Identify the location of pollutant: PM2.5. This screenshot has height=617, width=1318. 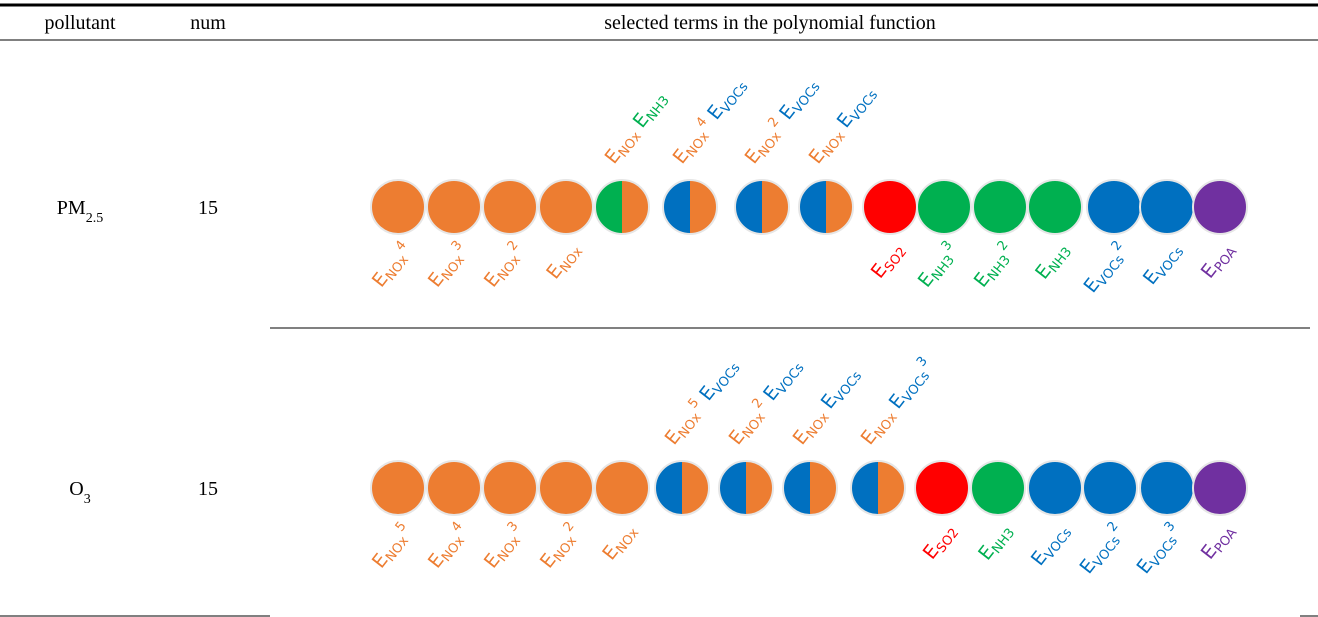
(80, 211).